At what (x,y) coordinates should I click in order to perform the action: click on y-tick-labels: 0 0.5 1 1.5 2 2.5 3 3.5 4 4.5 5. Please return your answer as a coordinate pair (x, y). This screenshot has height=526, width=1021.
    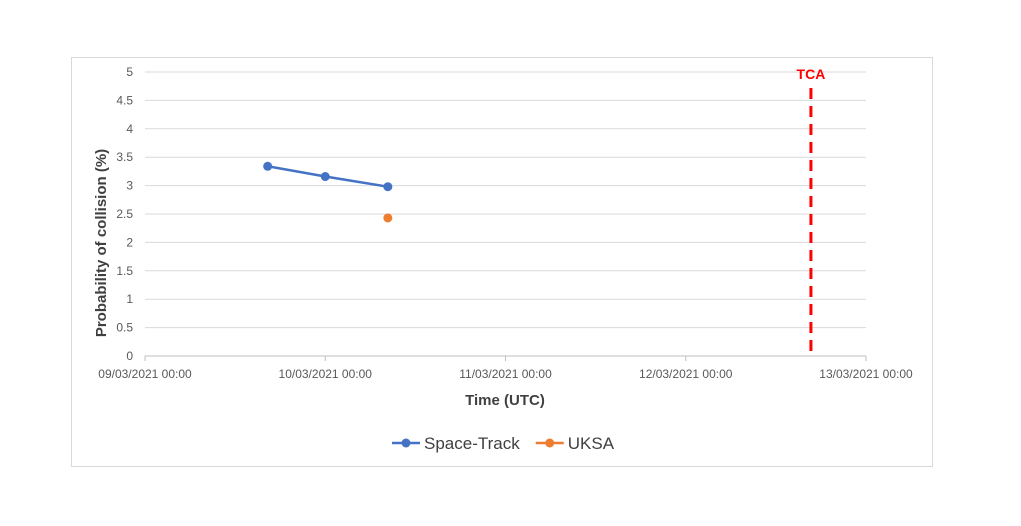
    Looking at the image, I should click on (124, 214).